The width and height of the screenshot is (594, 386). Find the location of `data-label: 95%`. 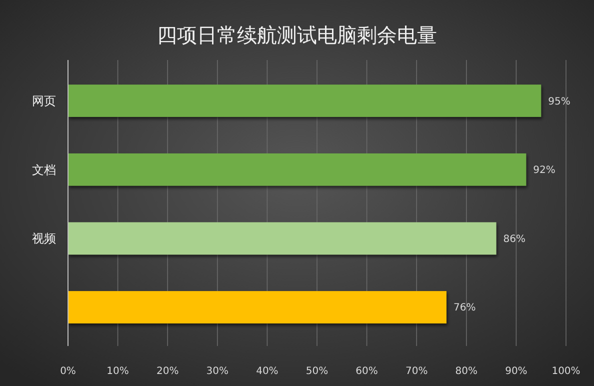

data-label: 95% is located at coordinates (559, 102).